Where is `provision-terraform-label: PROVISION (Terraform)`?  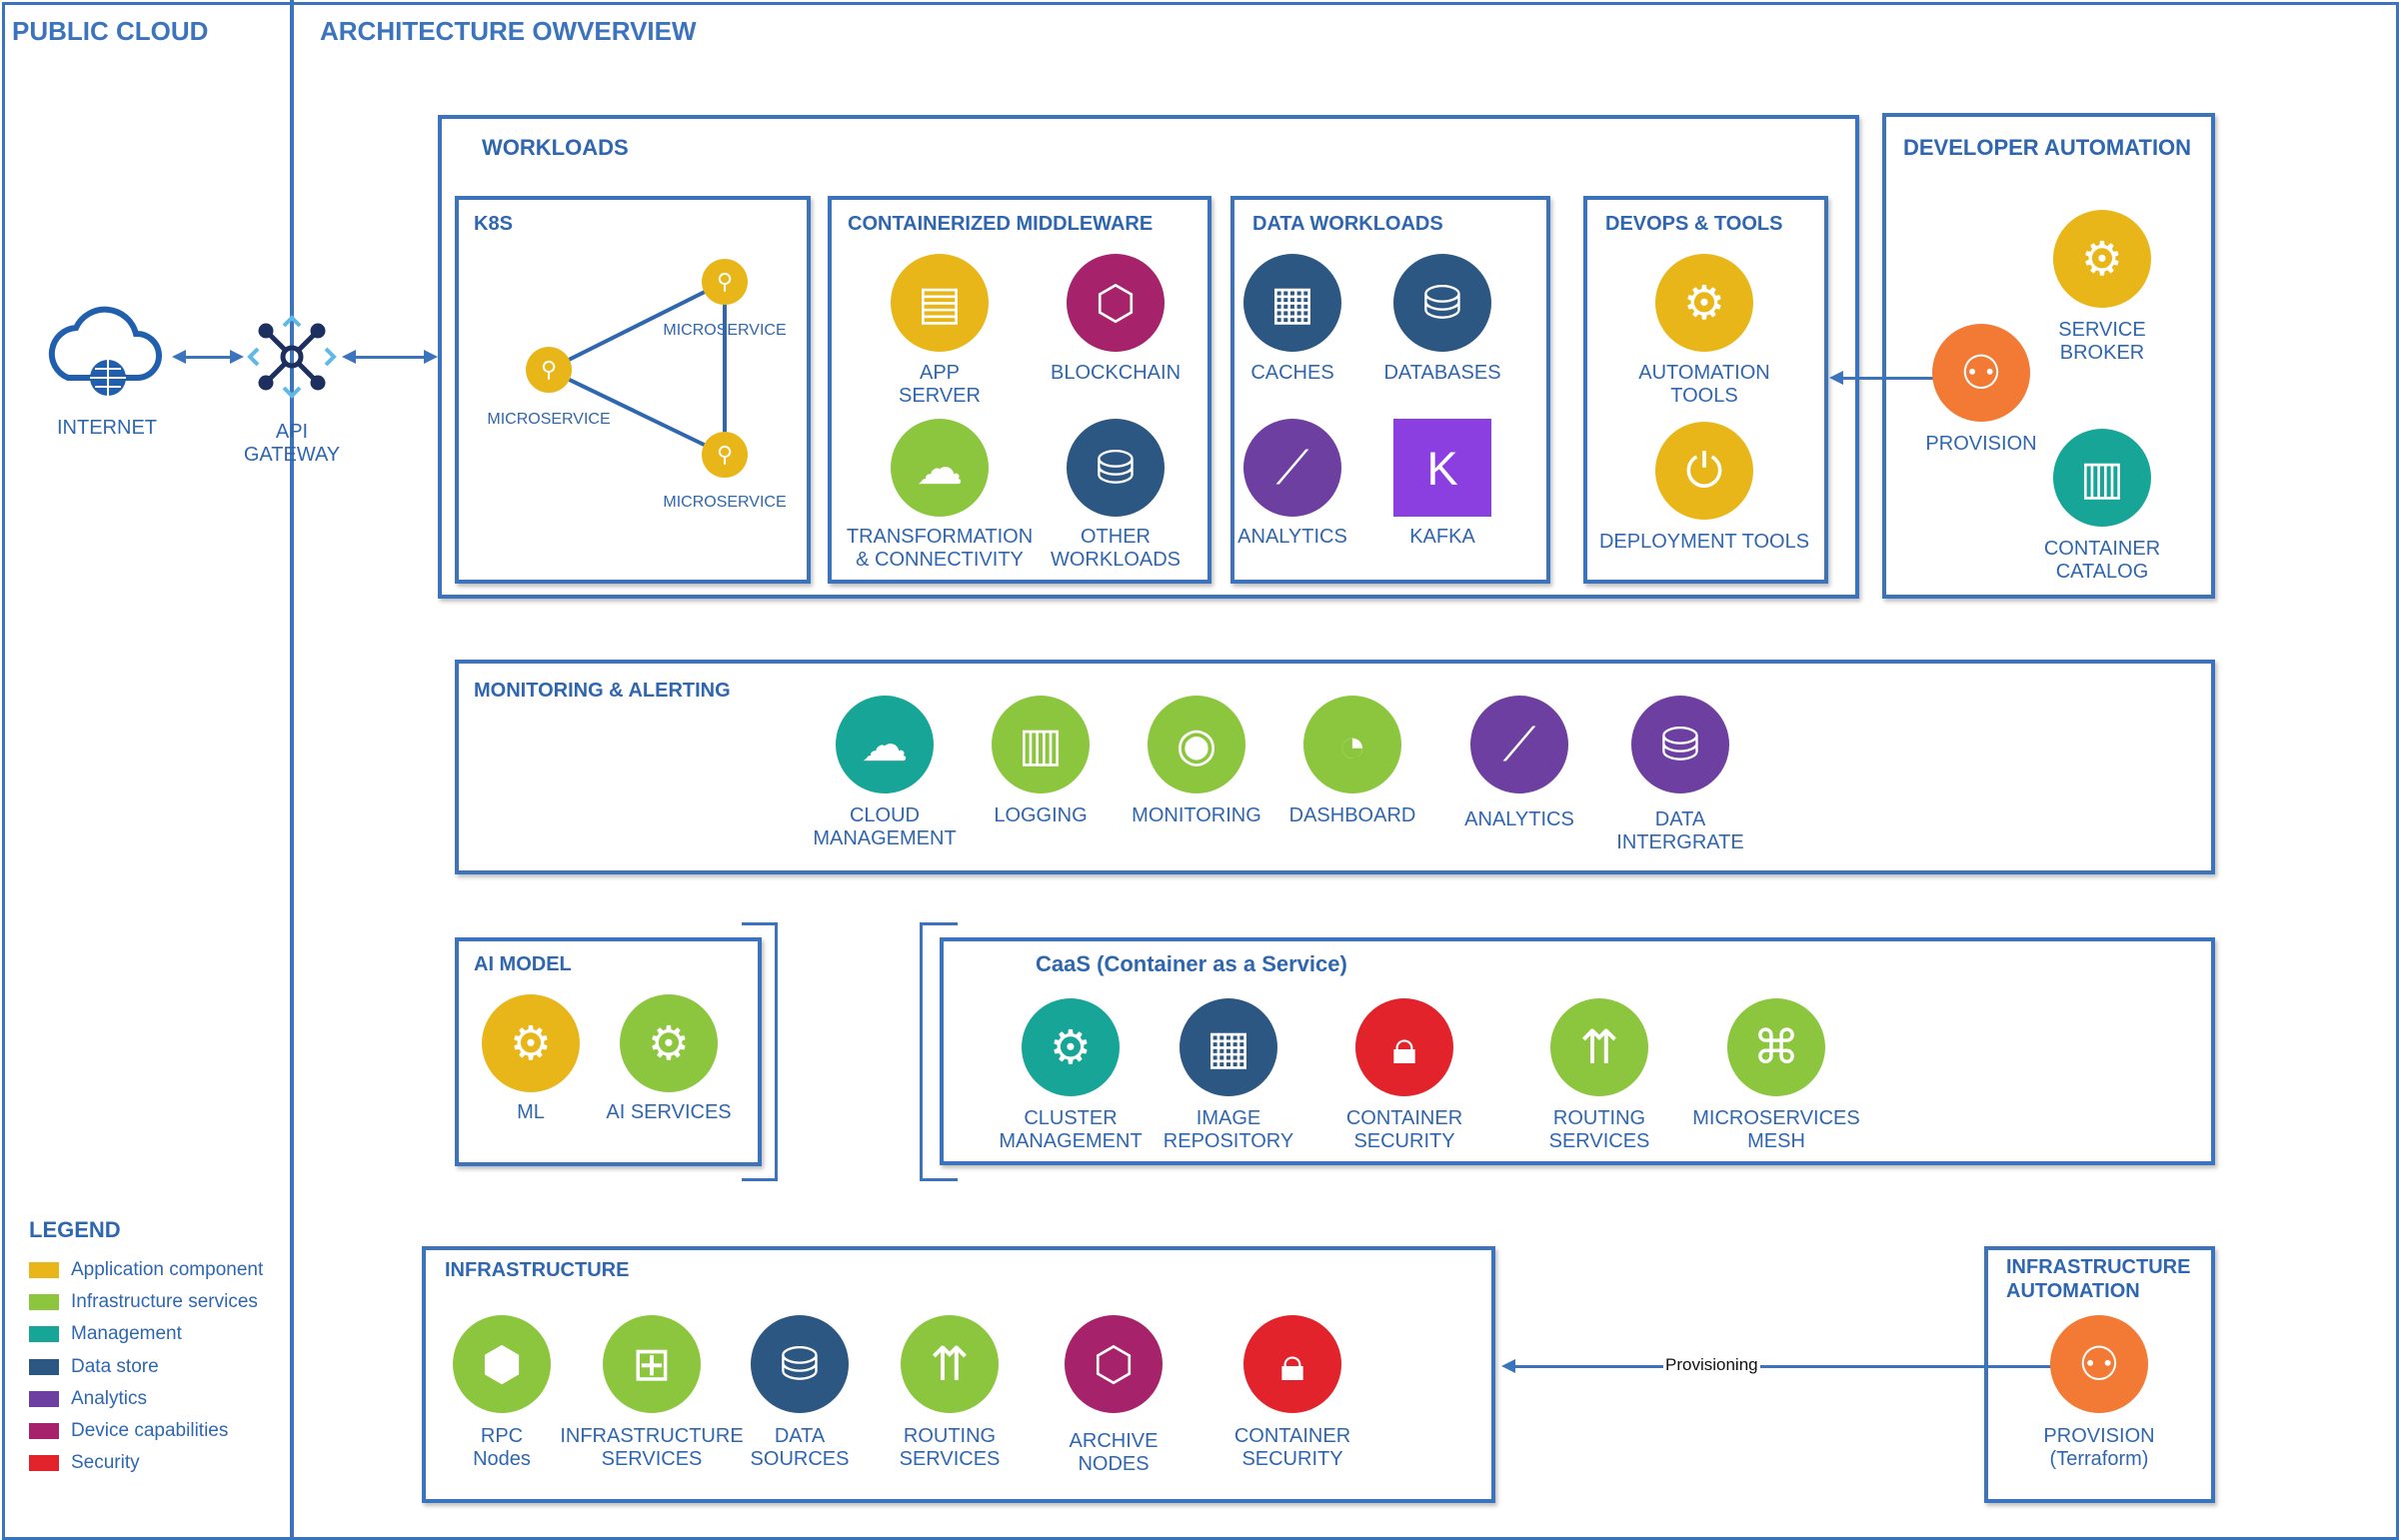
provision-terraform-label: PROVISION (Terraform) is located at coordinates (2099, 1447).